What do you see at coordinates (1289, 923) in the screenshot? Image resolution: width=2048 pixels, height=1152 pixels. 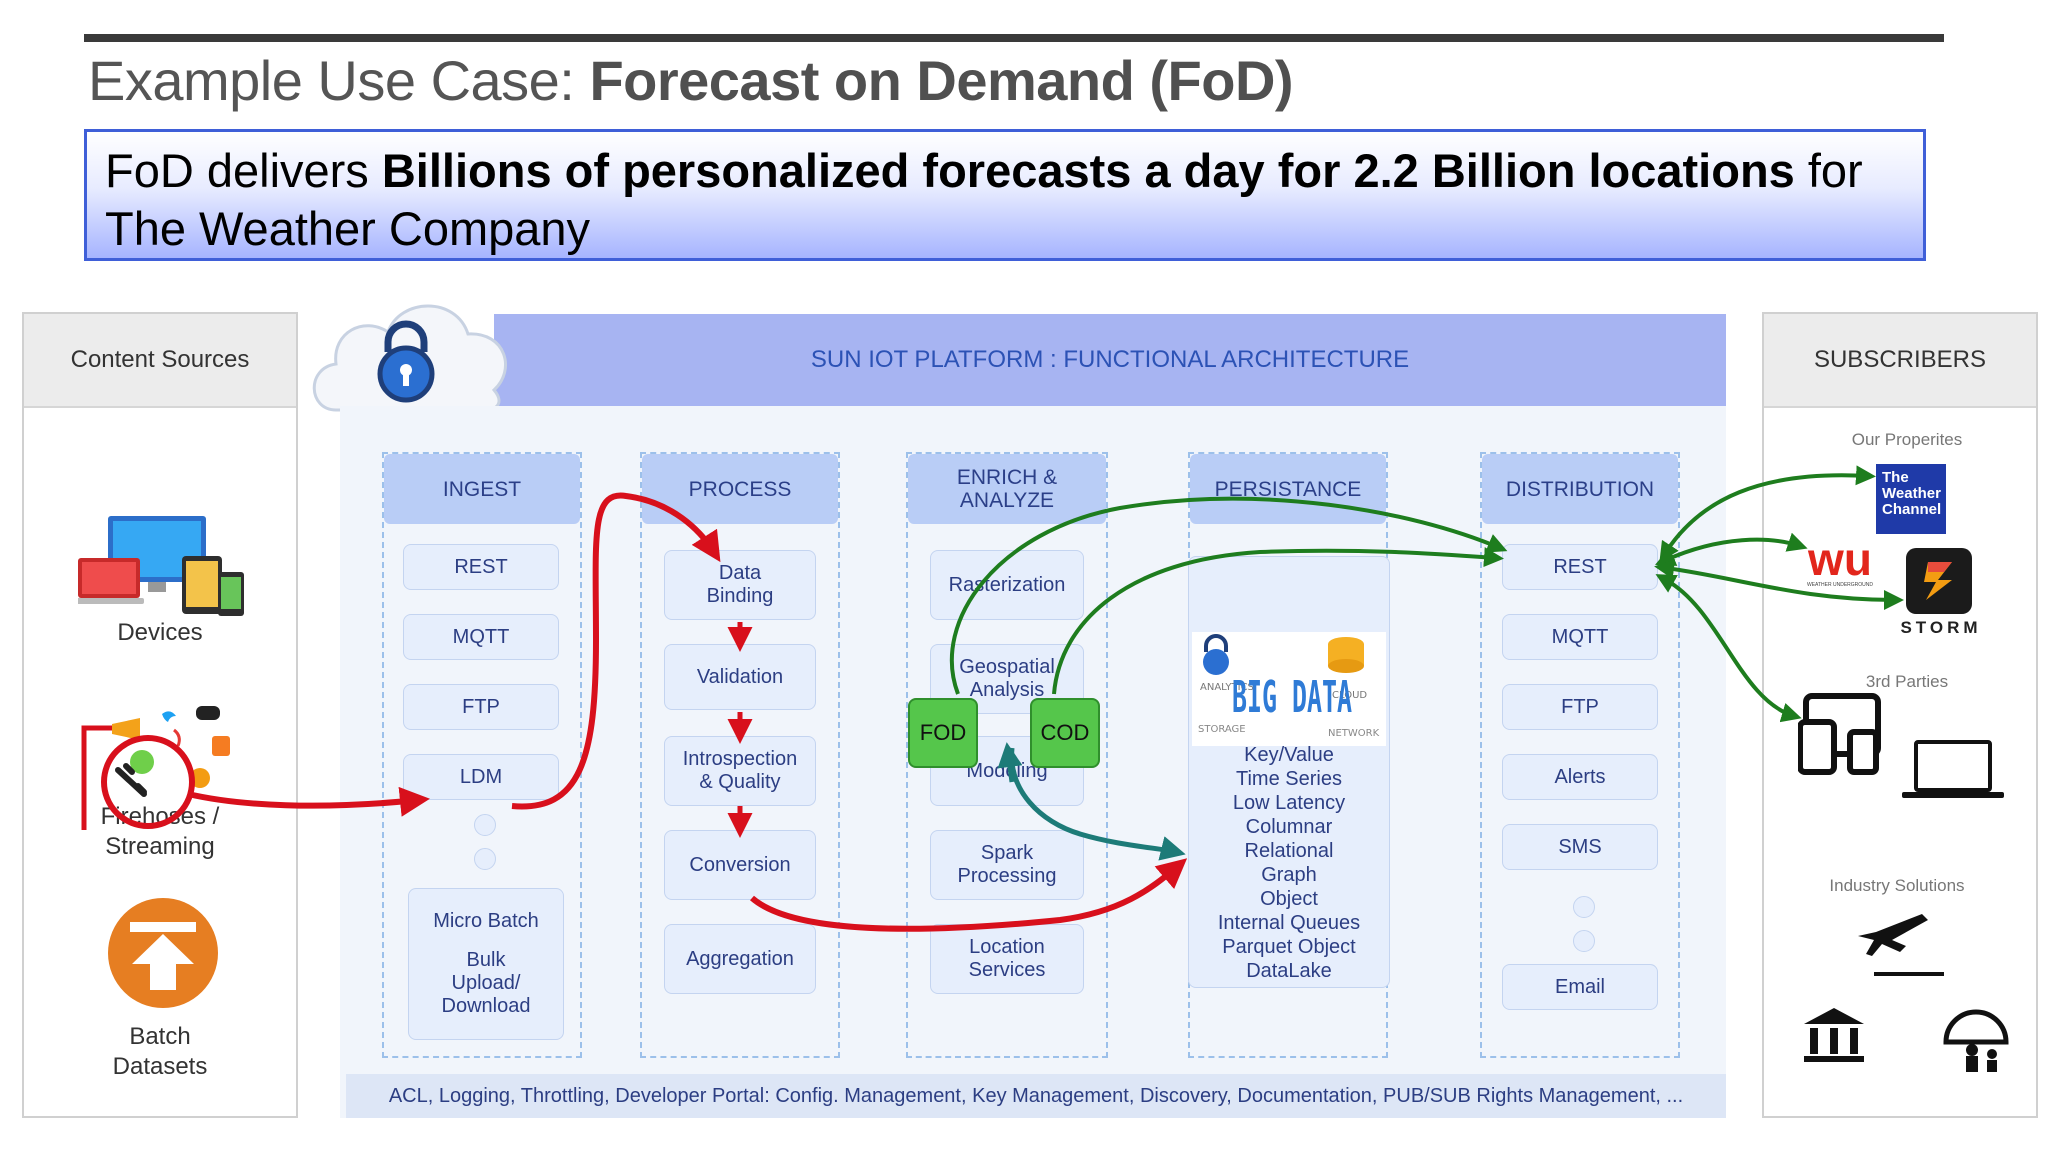 I see `store-item: Internal Queues` at bounding box center [1289, 923].